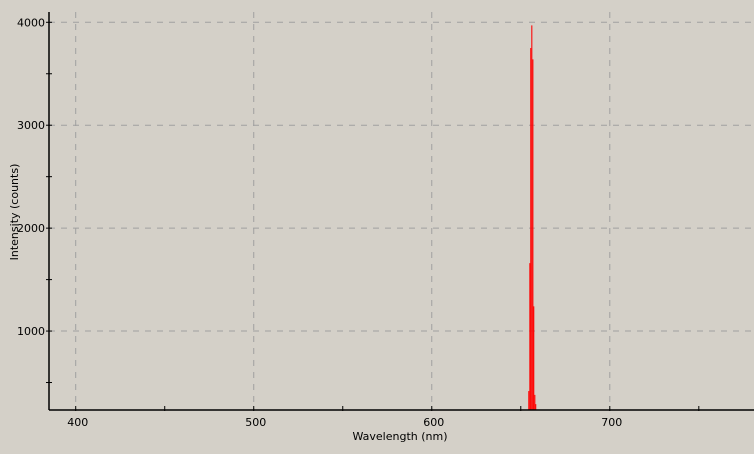 The width and height of the screenshot is (754, 454). What do you see at coordinates (611, 422) in the screenshot?
I see `x-tick-label: 700` at bounding box center [611, 422].